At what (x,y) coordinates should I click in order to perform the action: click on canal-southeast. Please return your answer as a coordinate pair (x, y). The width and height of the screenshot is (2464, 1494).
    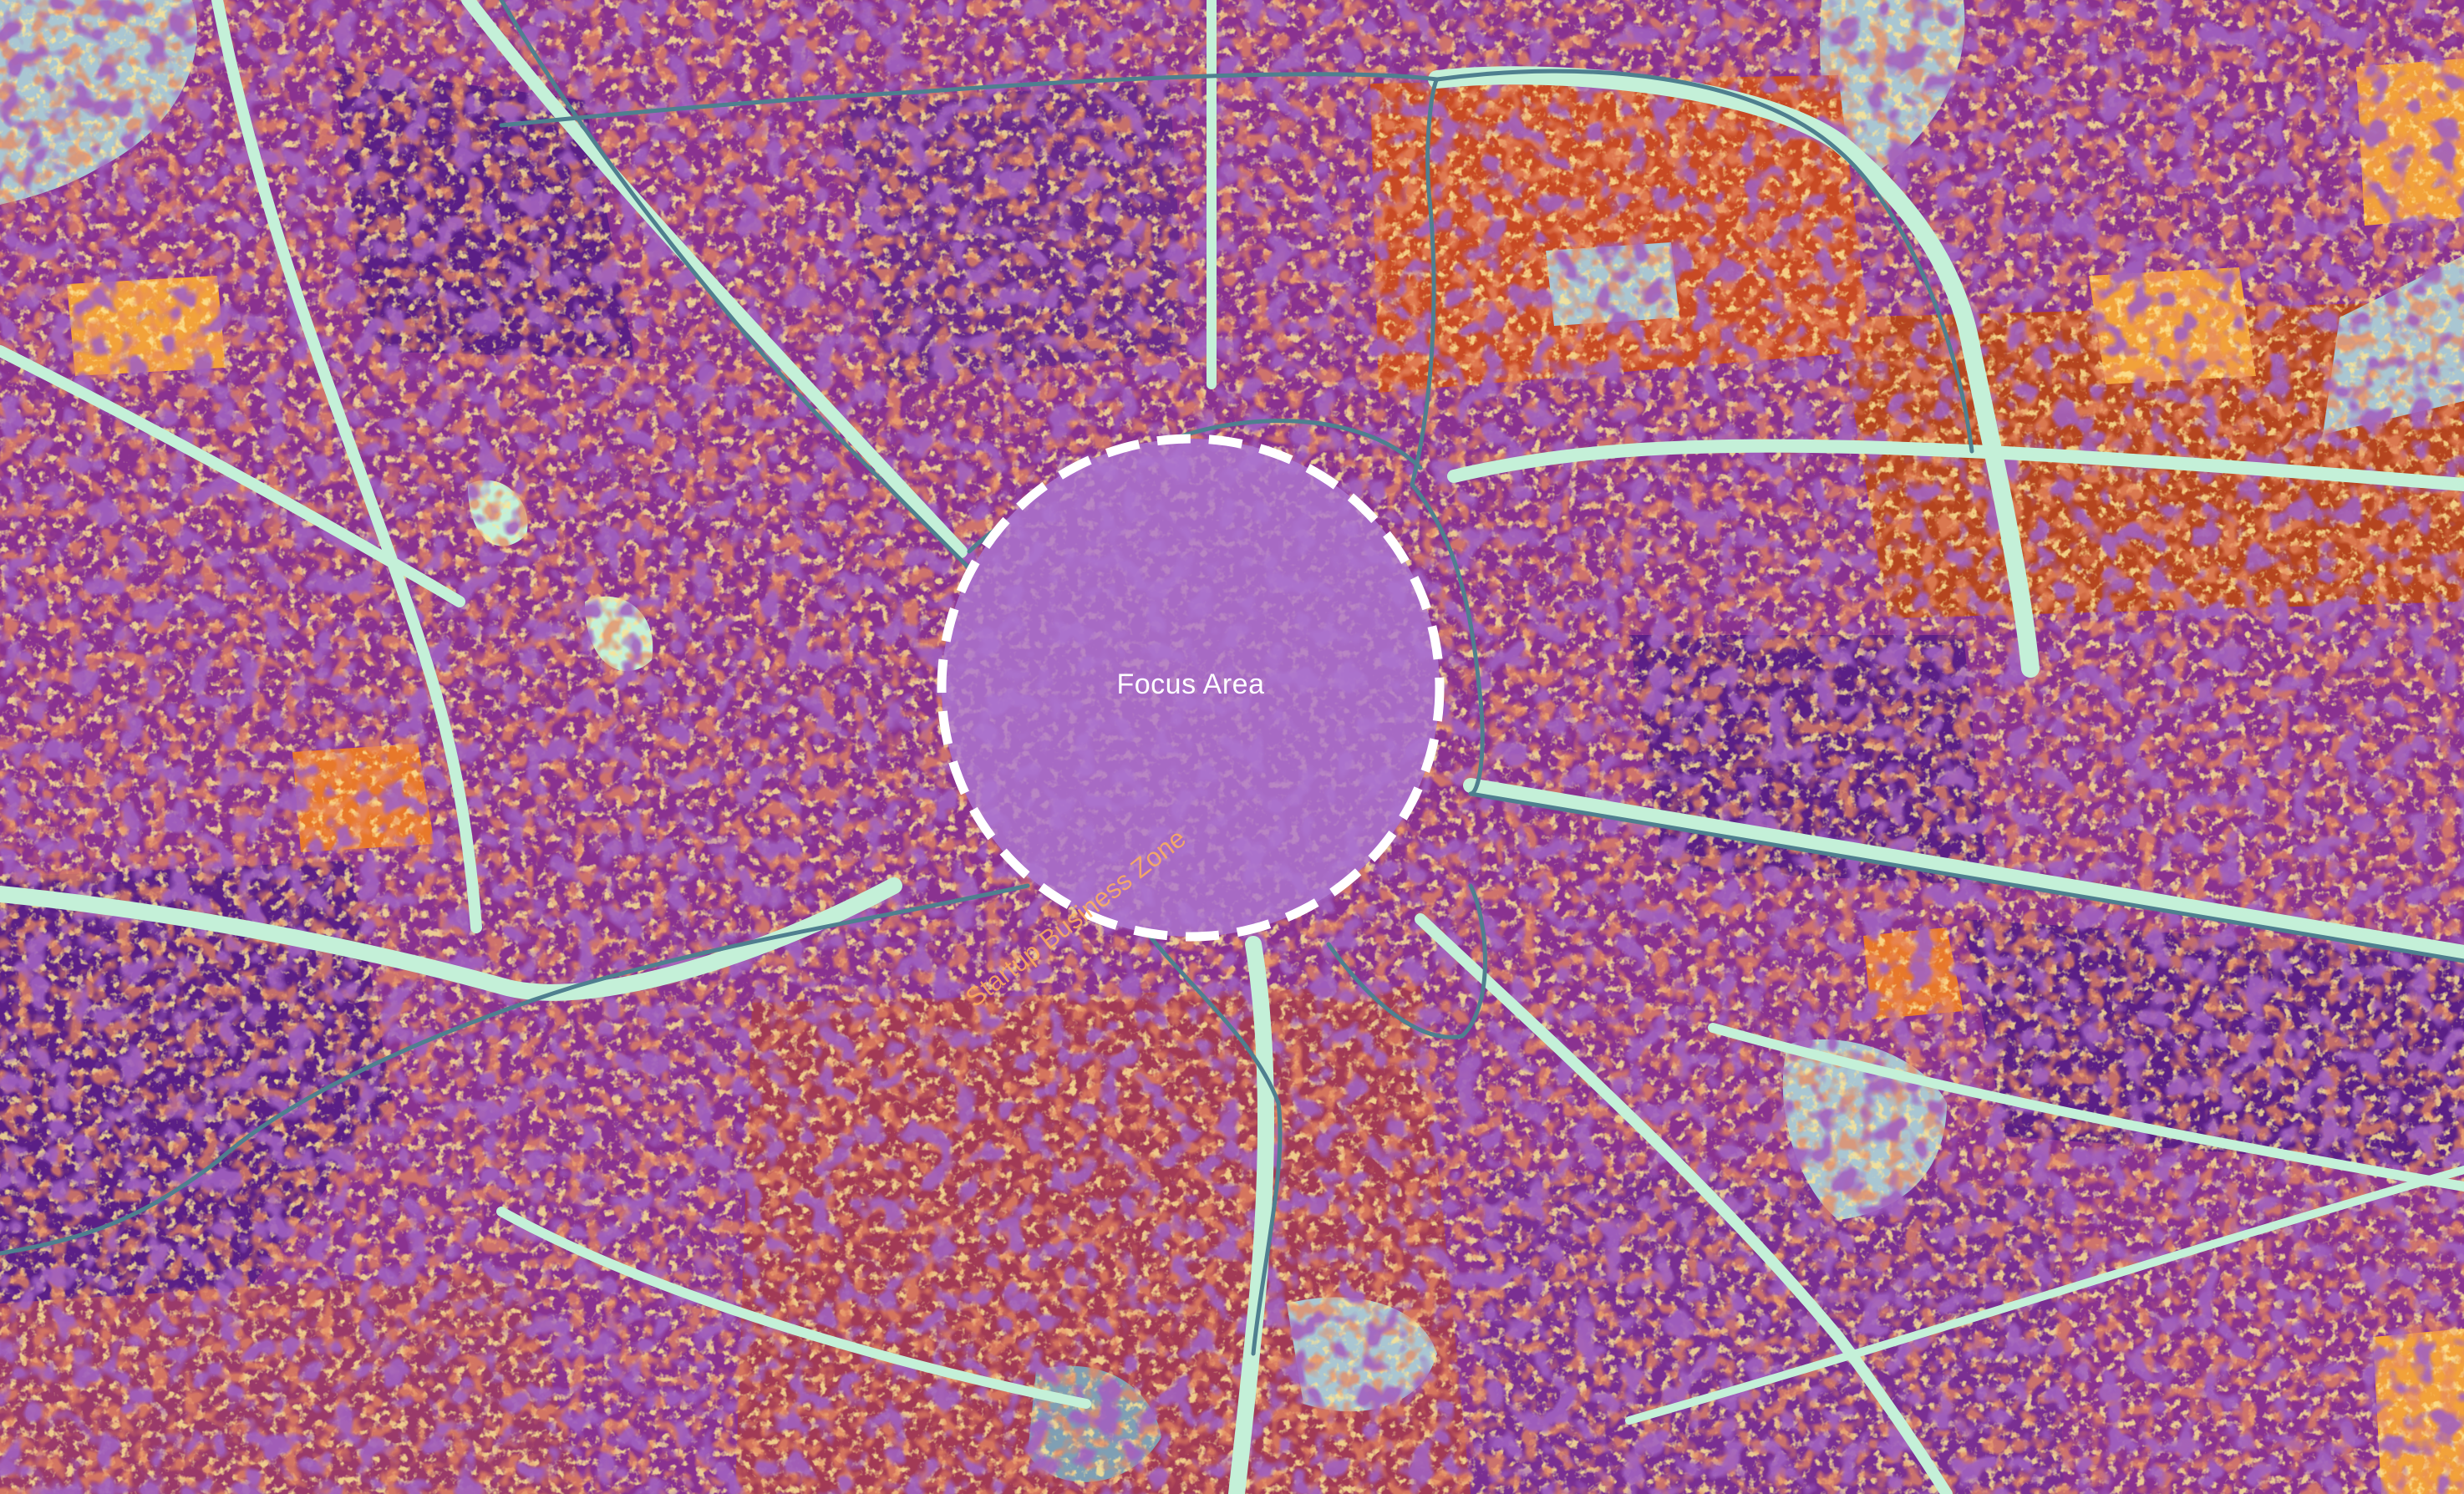
    Looking at the image, I should click on (1406, 961).